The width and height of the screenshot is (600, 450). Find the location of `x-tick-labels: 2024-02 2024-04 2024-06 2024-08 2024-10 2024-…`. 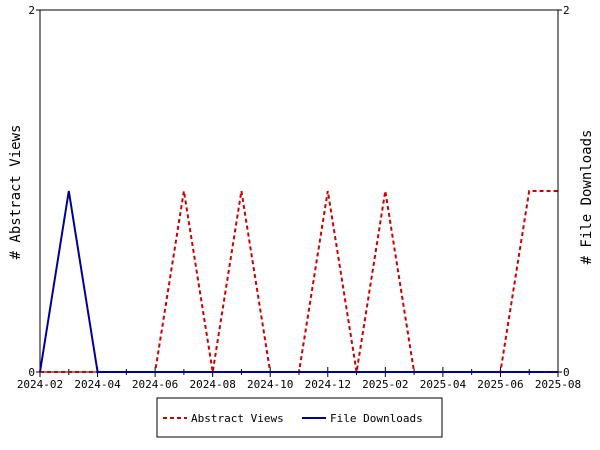

x-tick-labels: 2024-02 2024-04 2024-06 2024-08 2024-10 2024-… is located at coordinates (299, 384).